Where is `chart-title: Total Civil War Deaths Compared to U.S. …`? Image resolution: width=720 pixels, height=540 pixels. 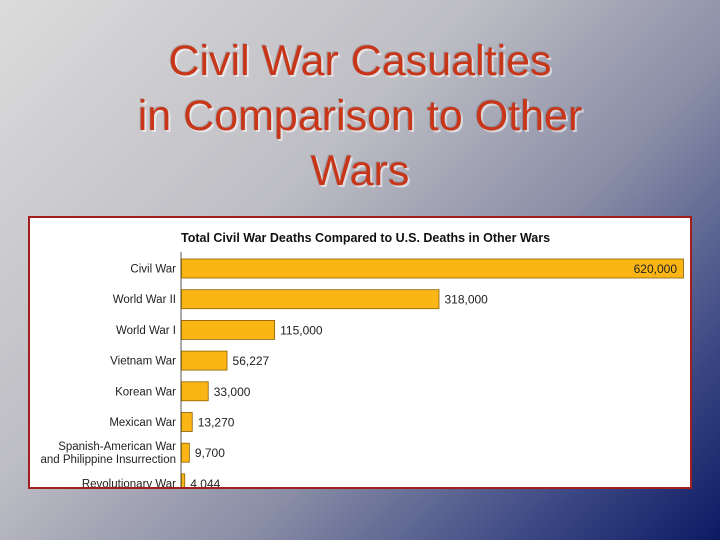 chart-title: Total Civil War Deaths Compared to U.S. … is located at coordinates (365, 238).